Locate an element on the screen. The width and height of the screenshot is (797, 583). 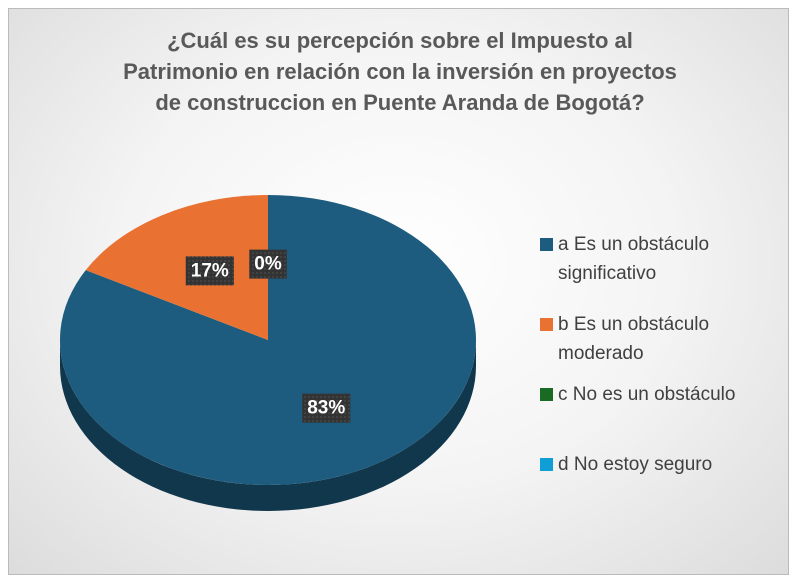
legend-item: c No es un obstáculo is located at coordinates (665, 394).